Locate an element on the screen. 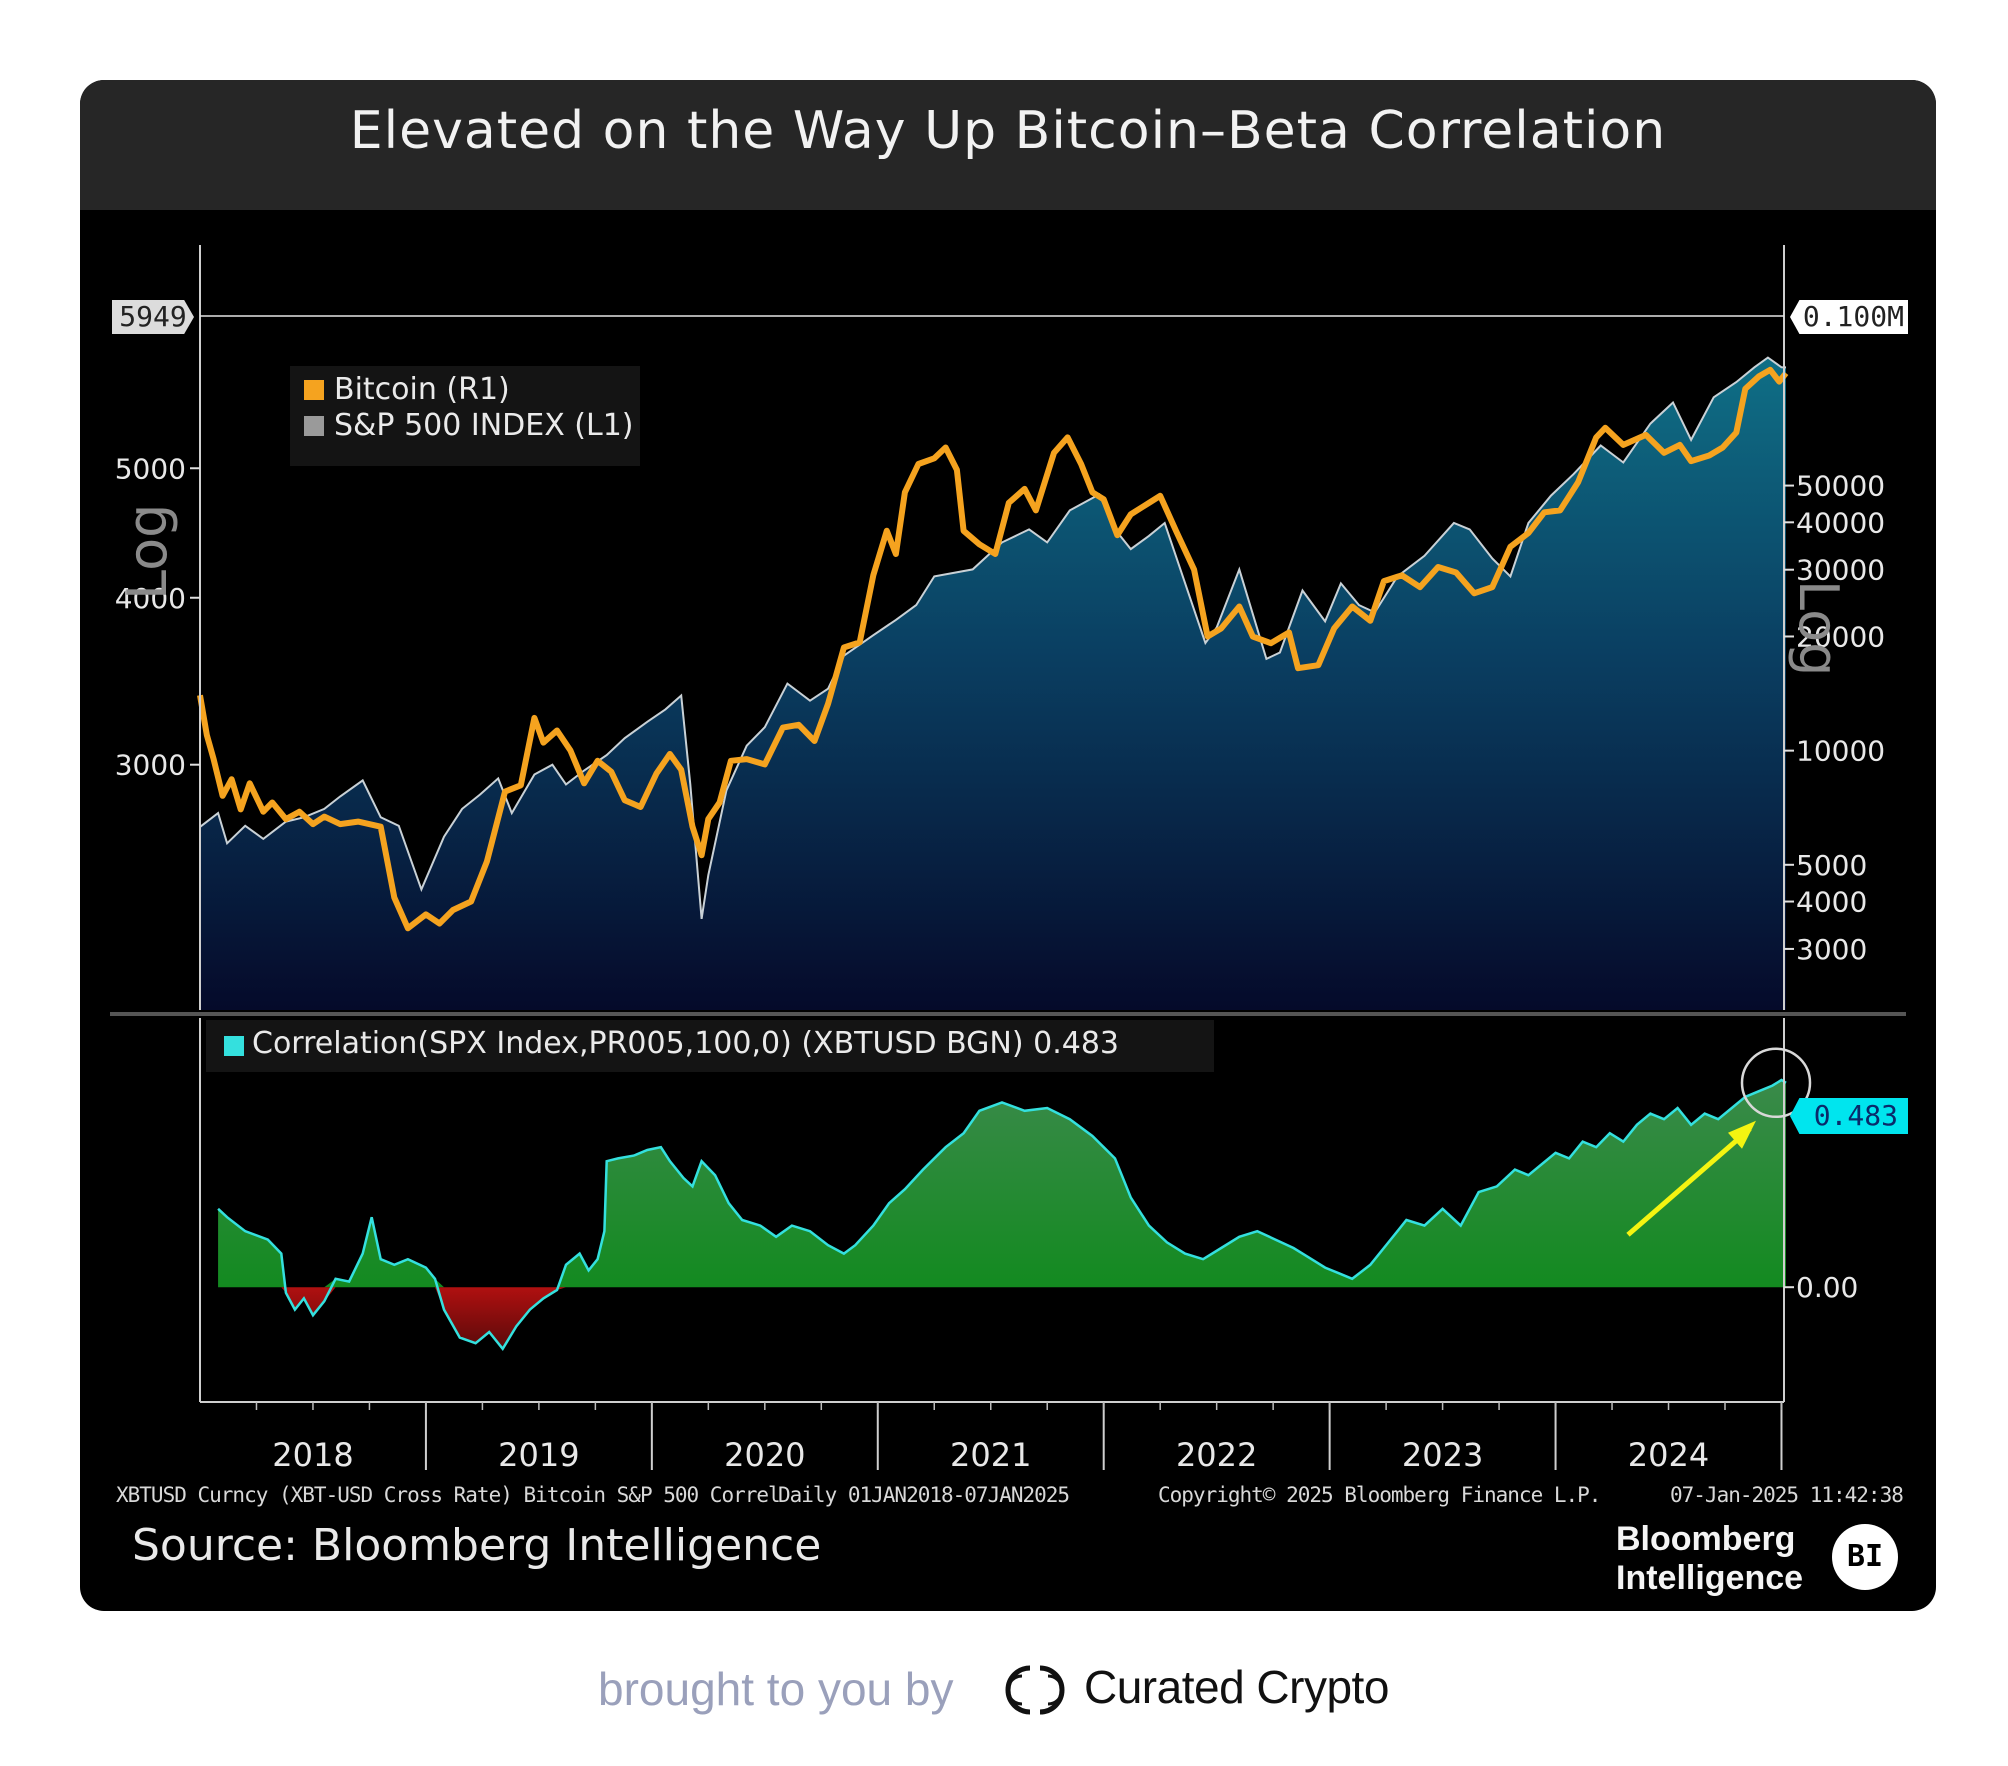  x-tick-label: 2020 is located at coordinates (764, 1455).